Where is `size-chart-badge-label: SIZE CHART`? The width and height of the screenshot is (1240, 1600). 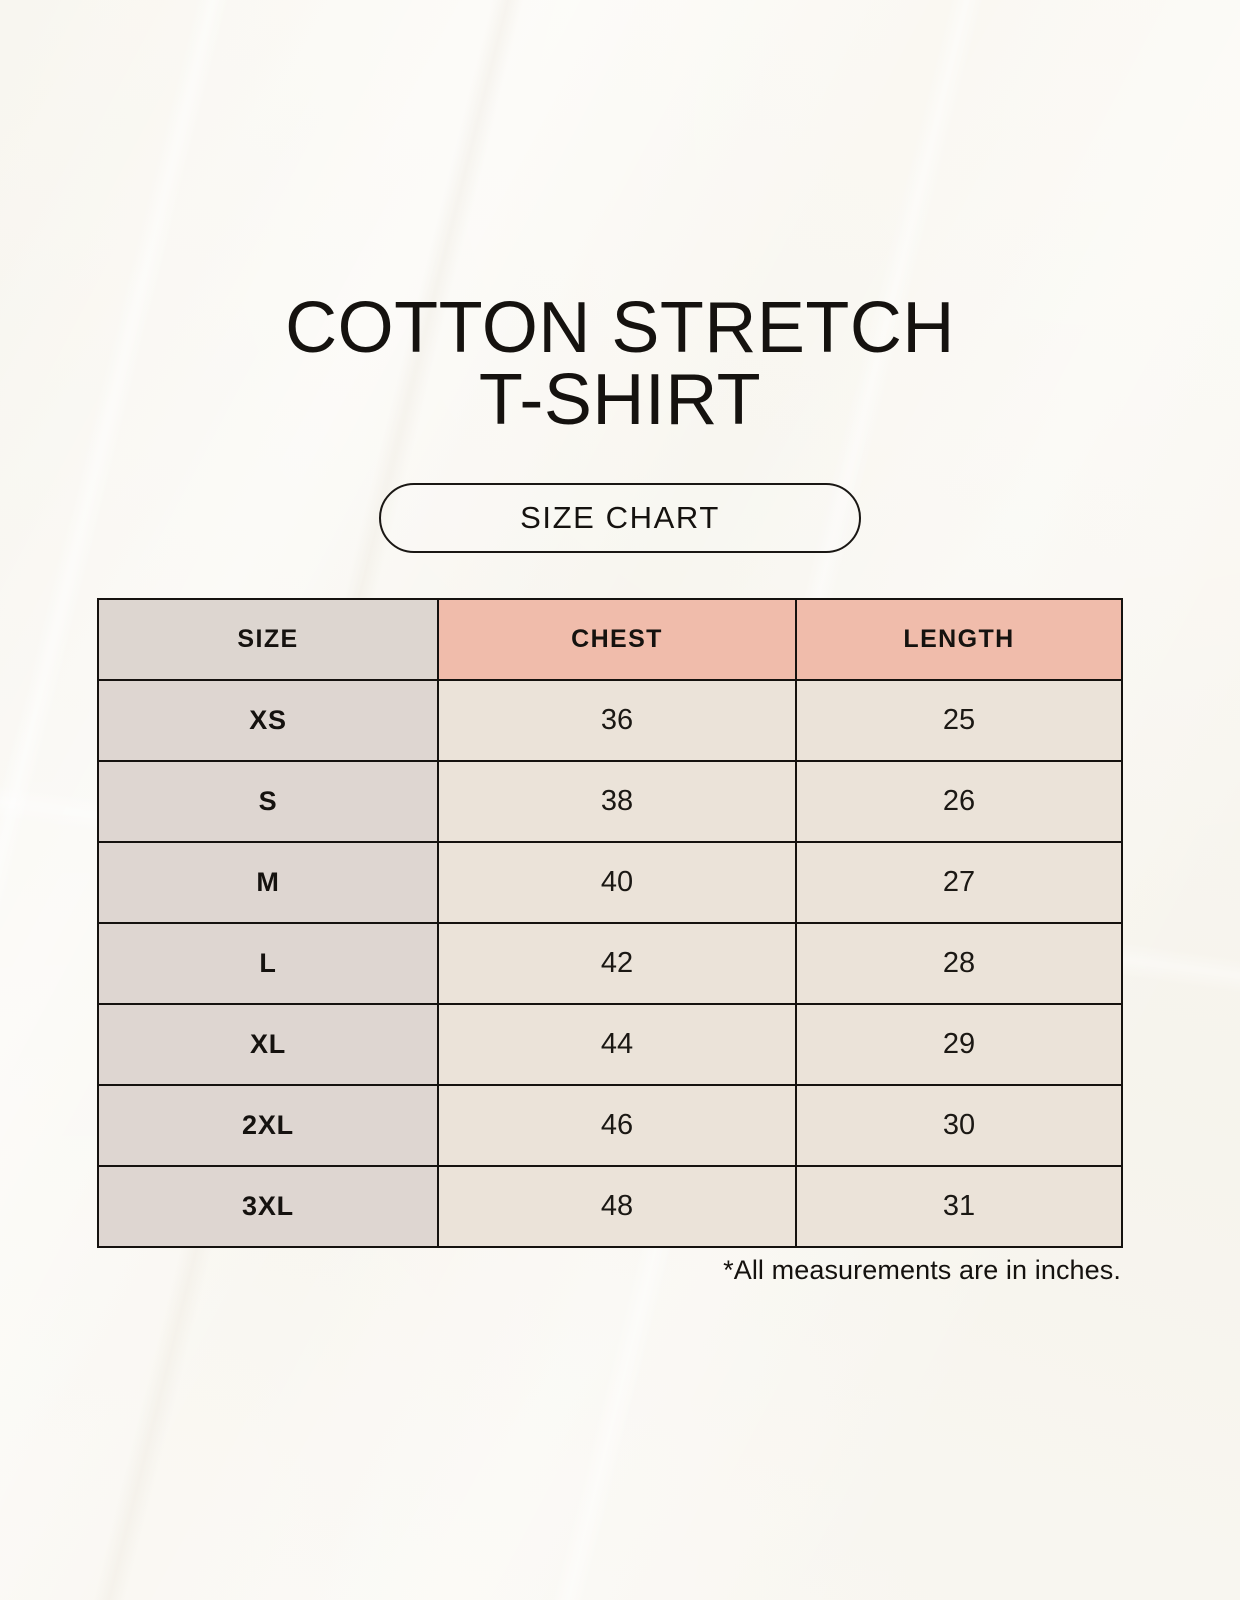 size-chart-badge-label: SIZE CHART is located at coordinates (620, 517).